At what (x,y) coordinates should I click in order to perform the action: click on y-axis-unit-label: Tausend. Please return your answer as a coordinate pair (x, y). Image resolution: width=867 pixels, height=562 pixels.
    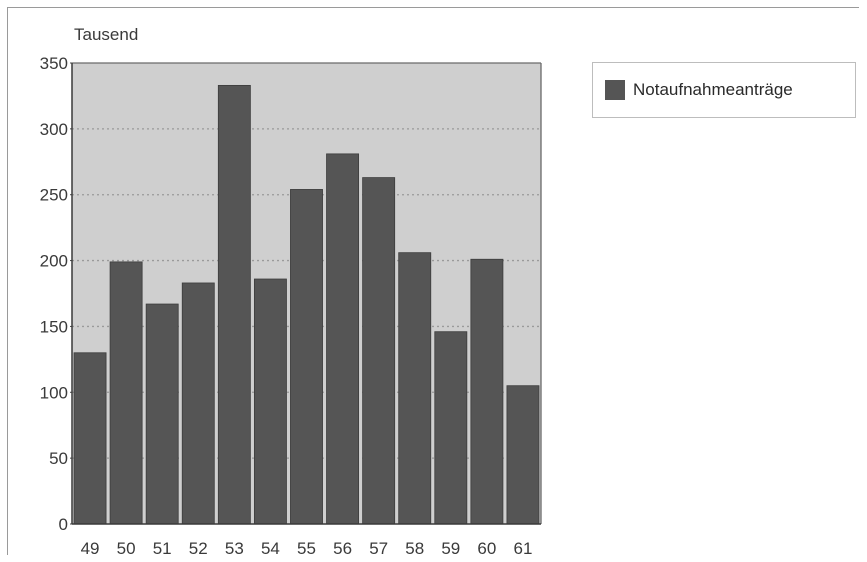
    Looking at the image, I should click on (106, 34).